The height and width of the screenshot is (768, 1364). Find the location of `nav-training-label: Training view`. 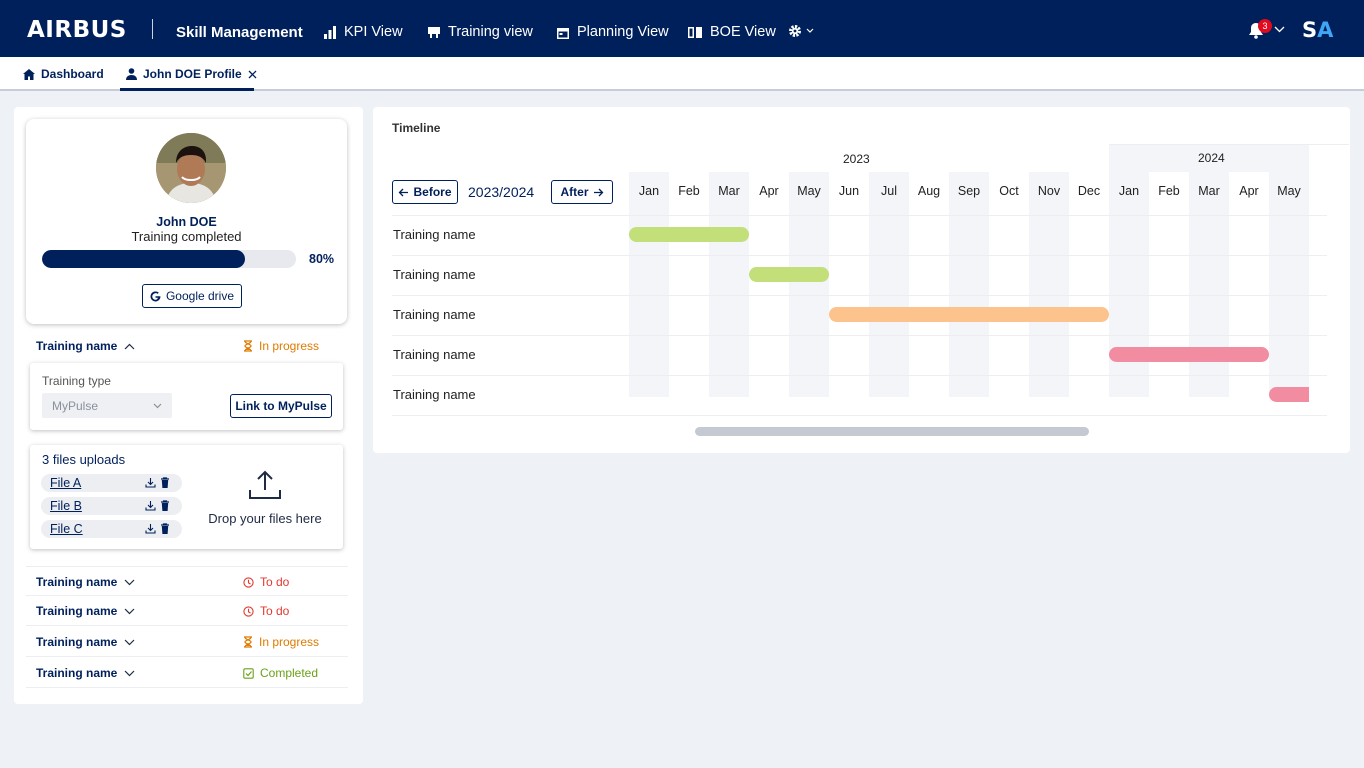

nav-training-label: Training view is located at coordinates (490, 32).